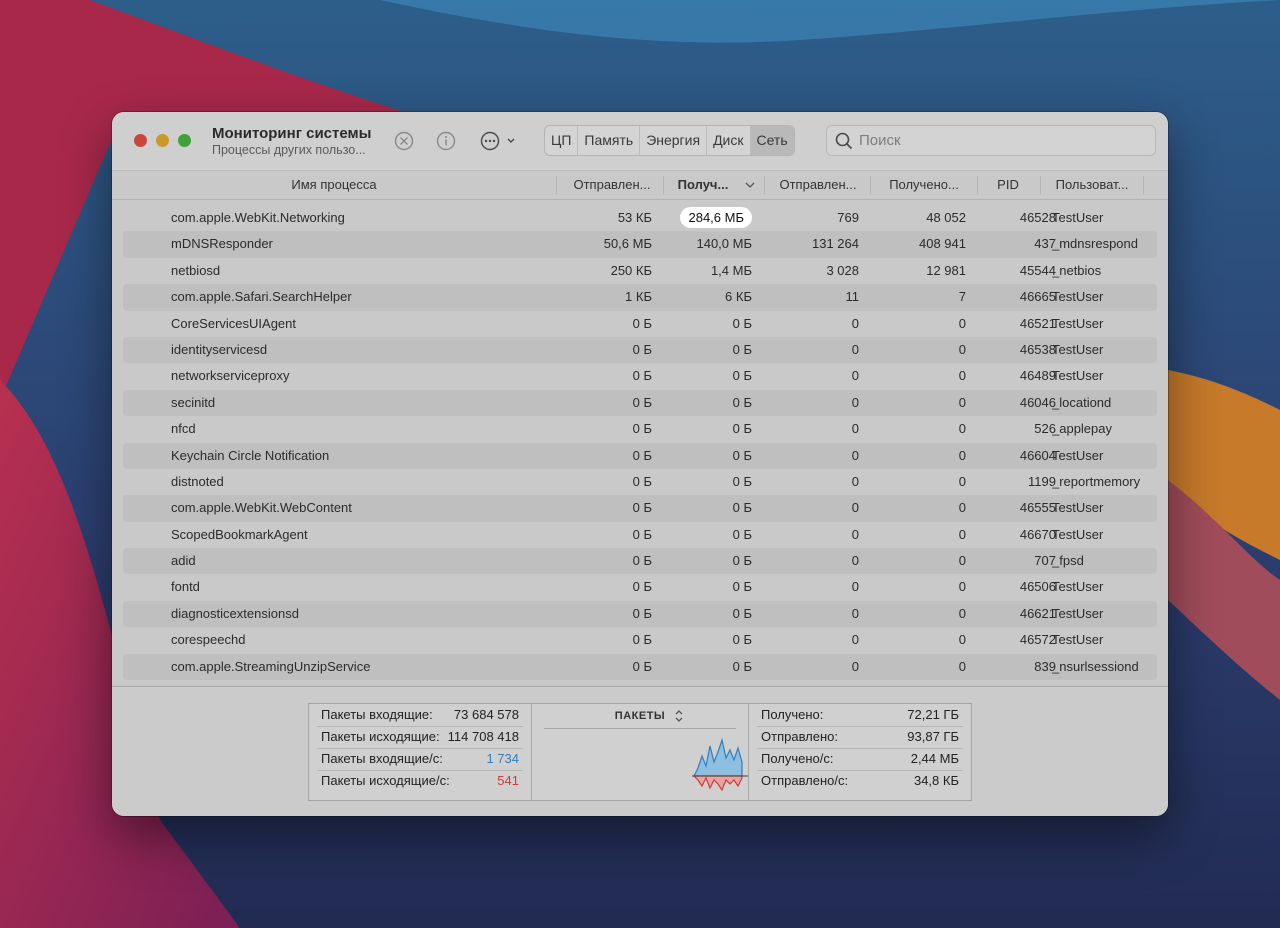 This screenshot has width=1280, height=928. What do you see at coordinates (261, 508) in the screenshot?
I see `process-name-cell-text: com.apple.WebKit.WebContent` at bounding box center [261, 508].